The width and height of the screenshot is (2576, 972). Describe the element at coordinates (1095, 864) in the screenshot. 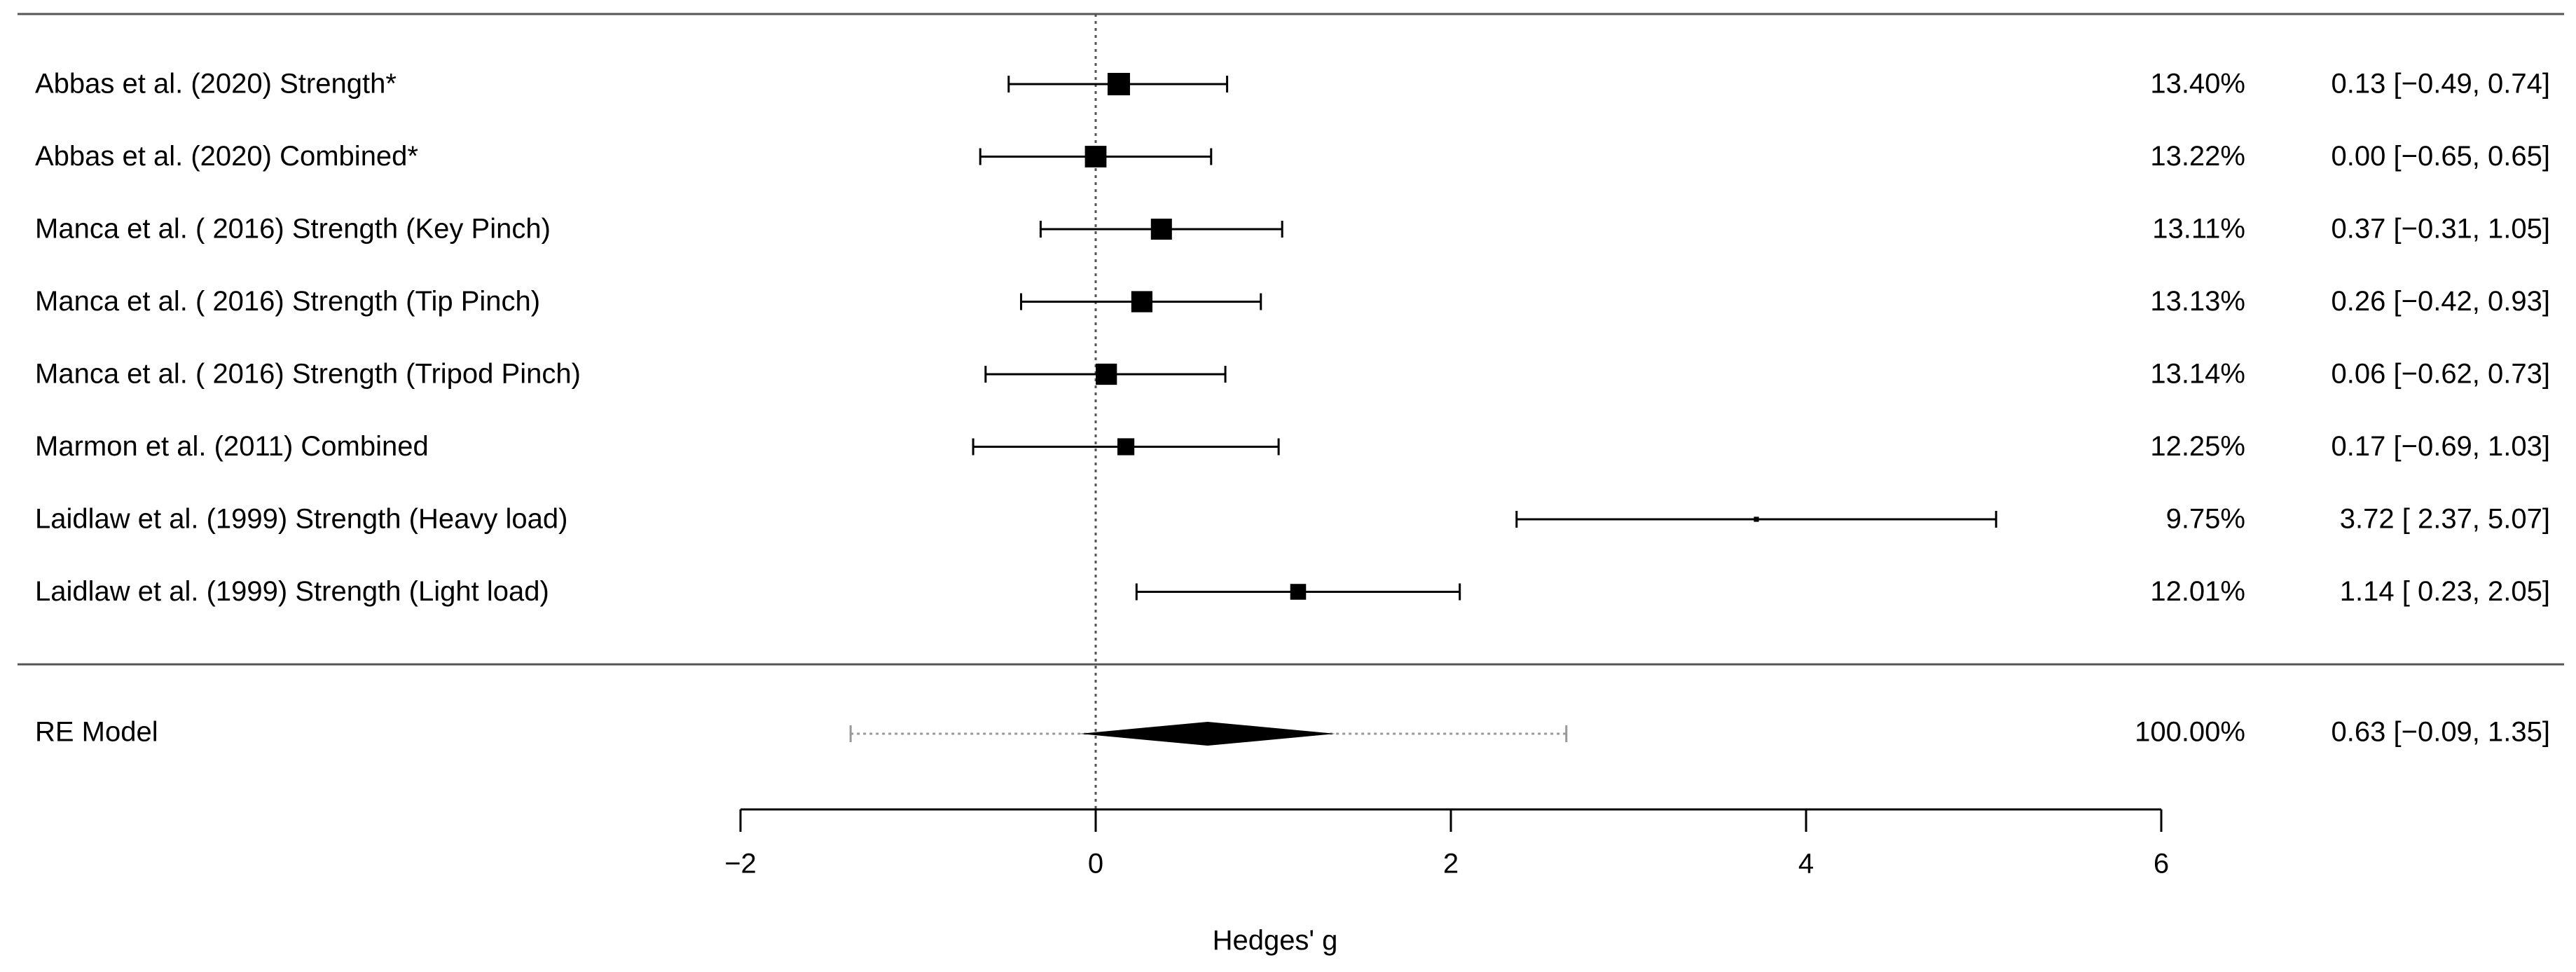

I see `x-tick-label: 0` at that location.